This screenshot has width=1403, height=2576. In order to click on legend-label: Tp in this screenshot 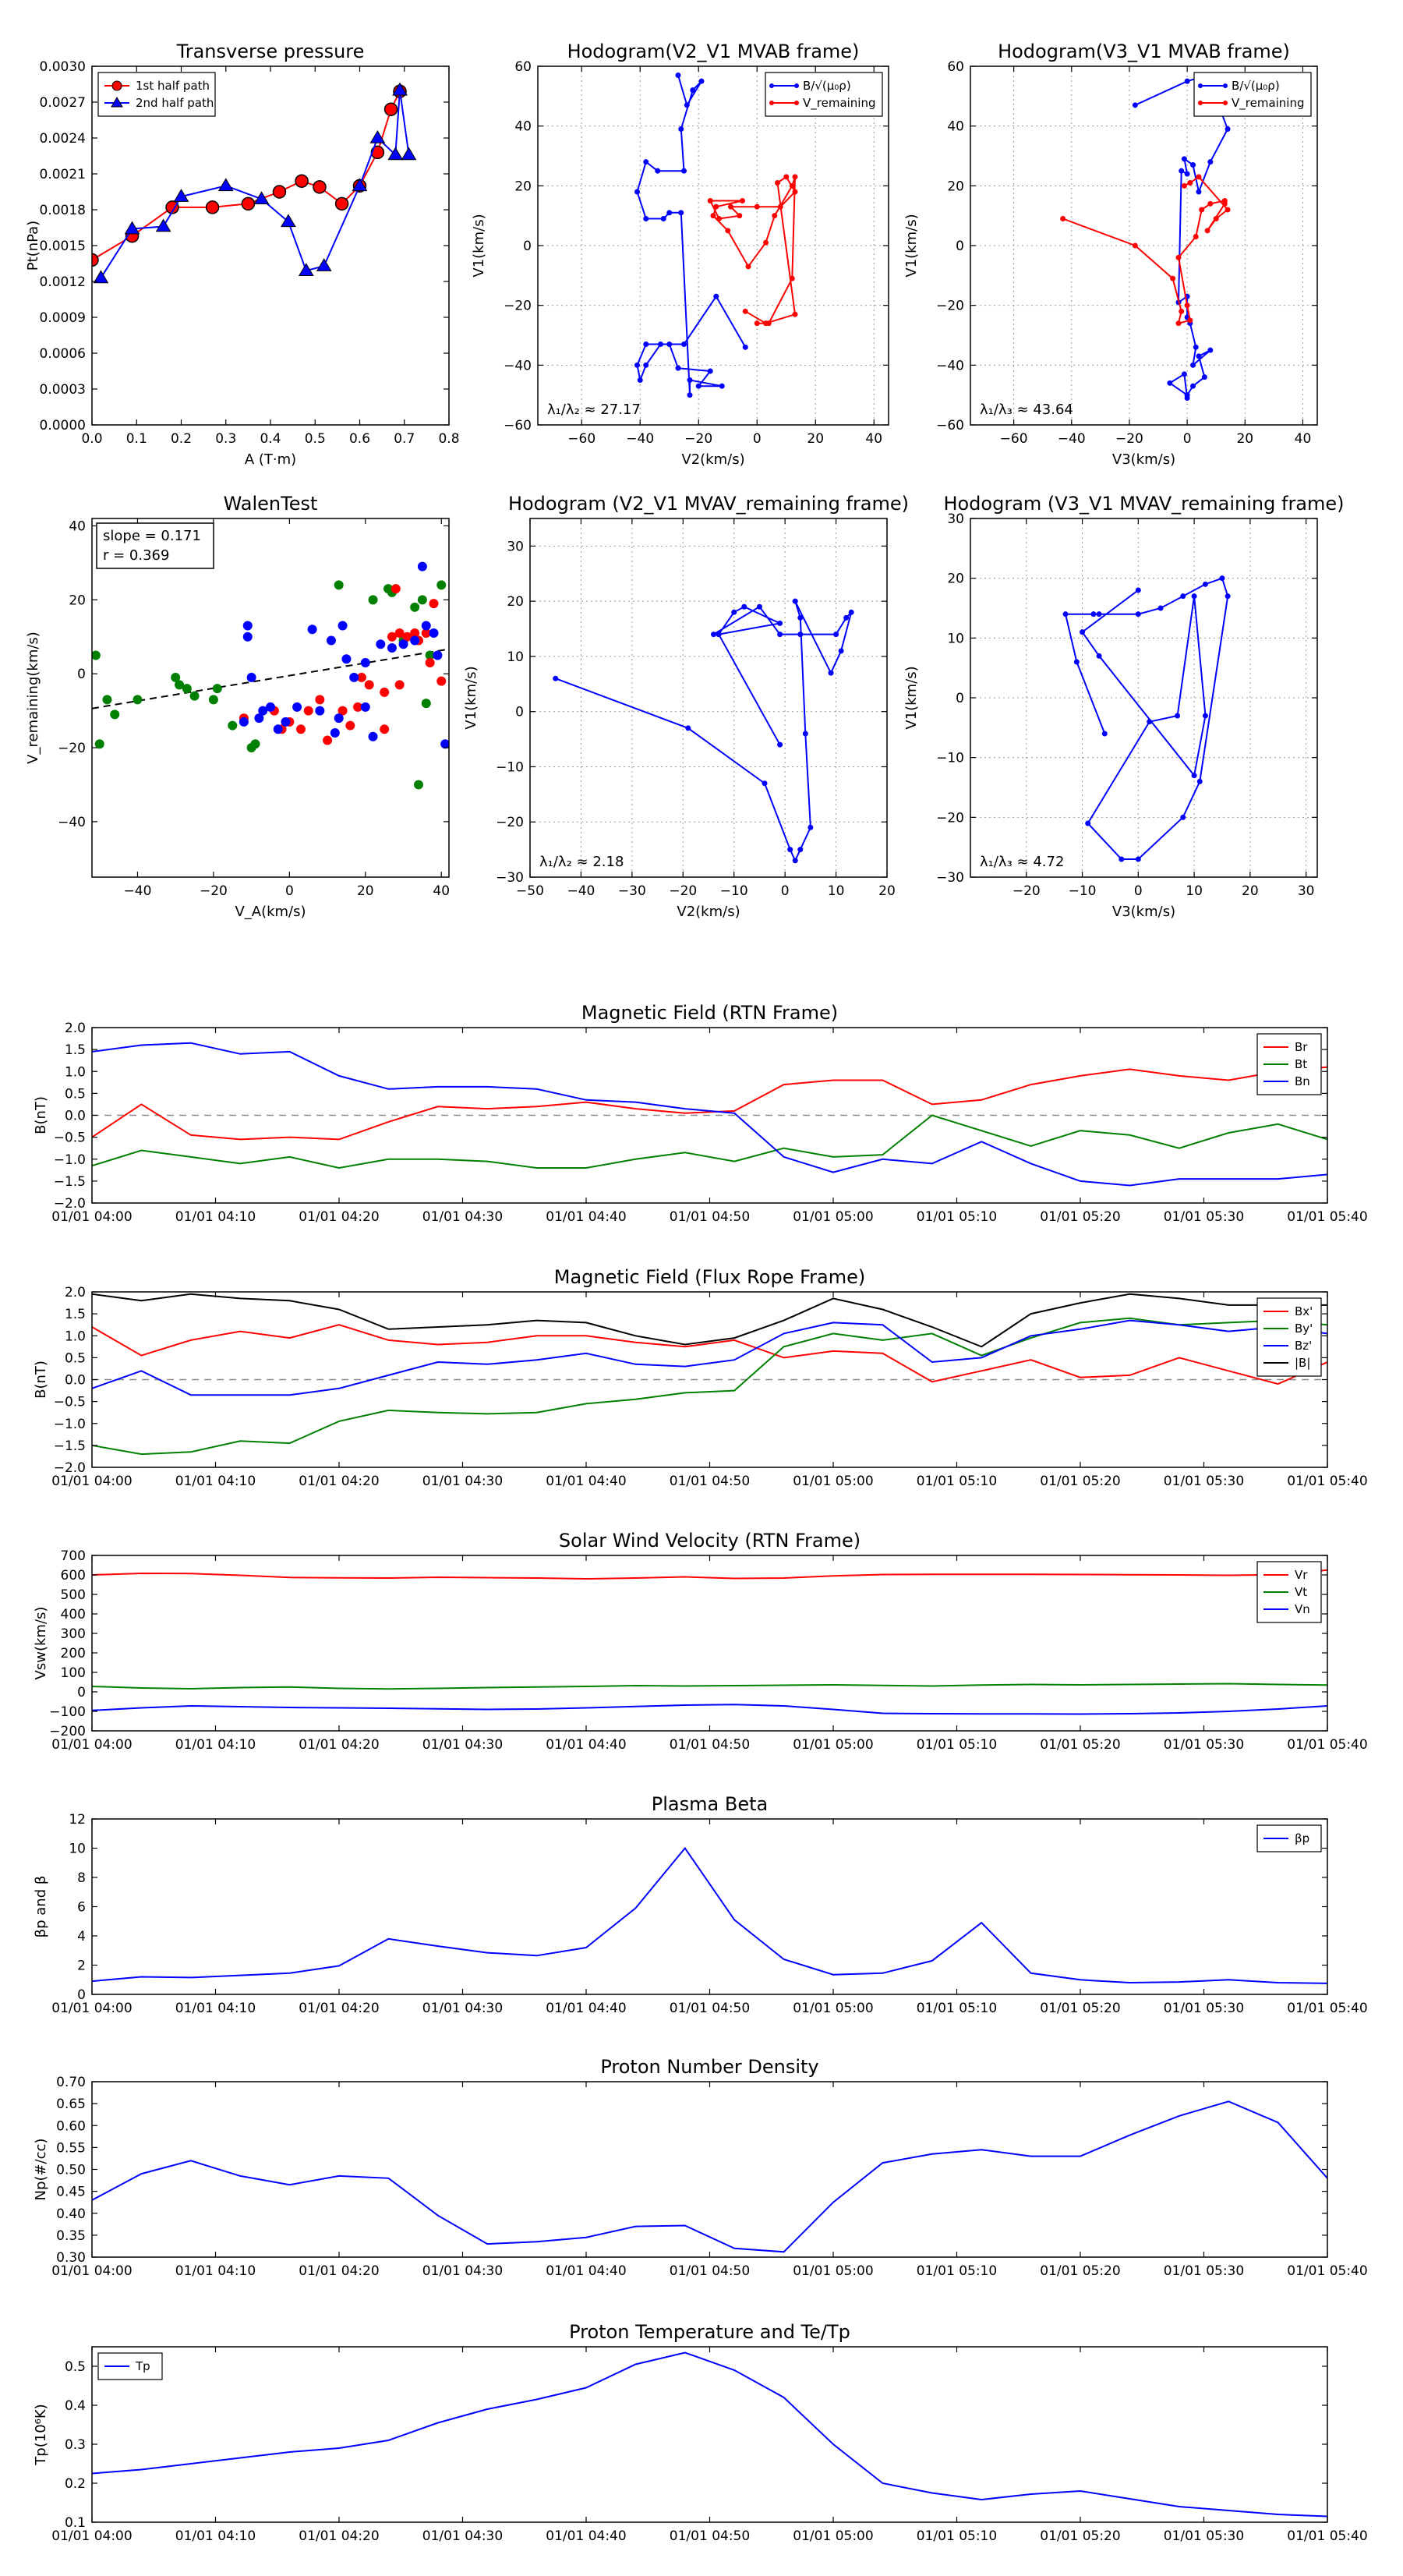, I will do `click(142, 2366)`.